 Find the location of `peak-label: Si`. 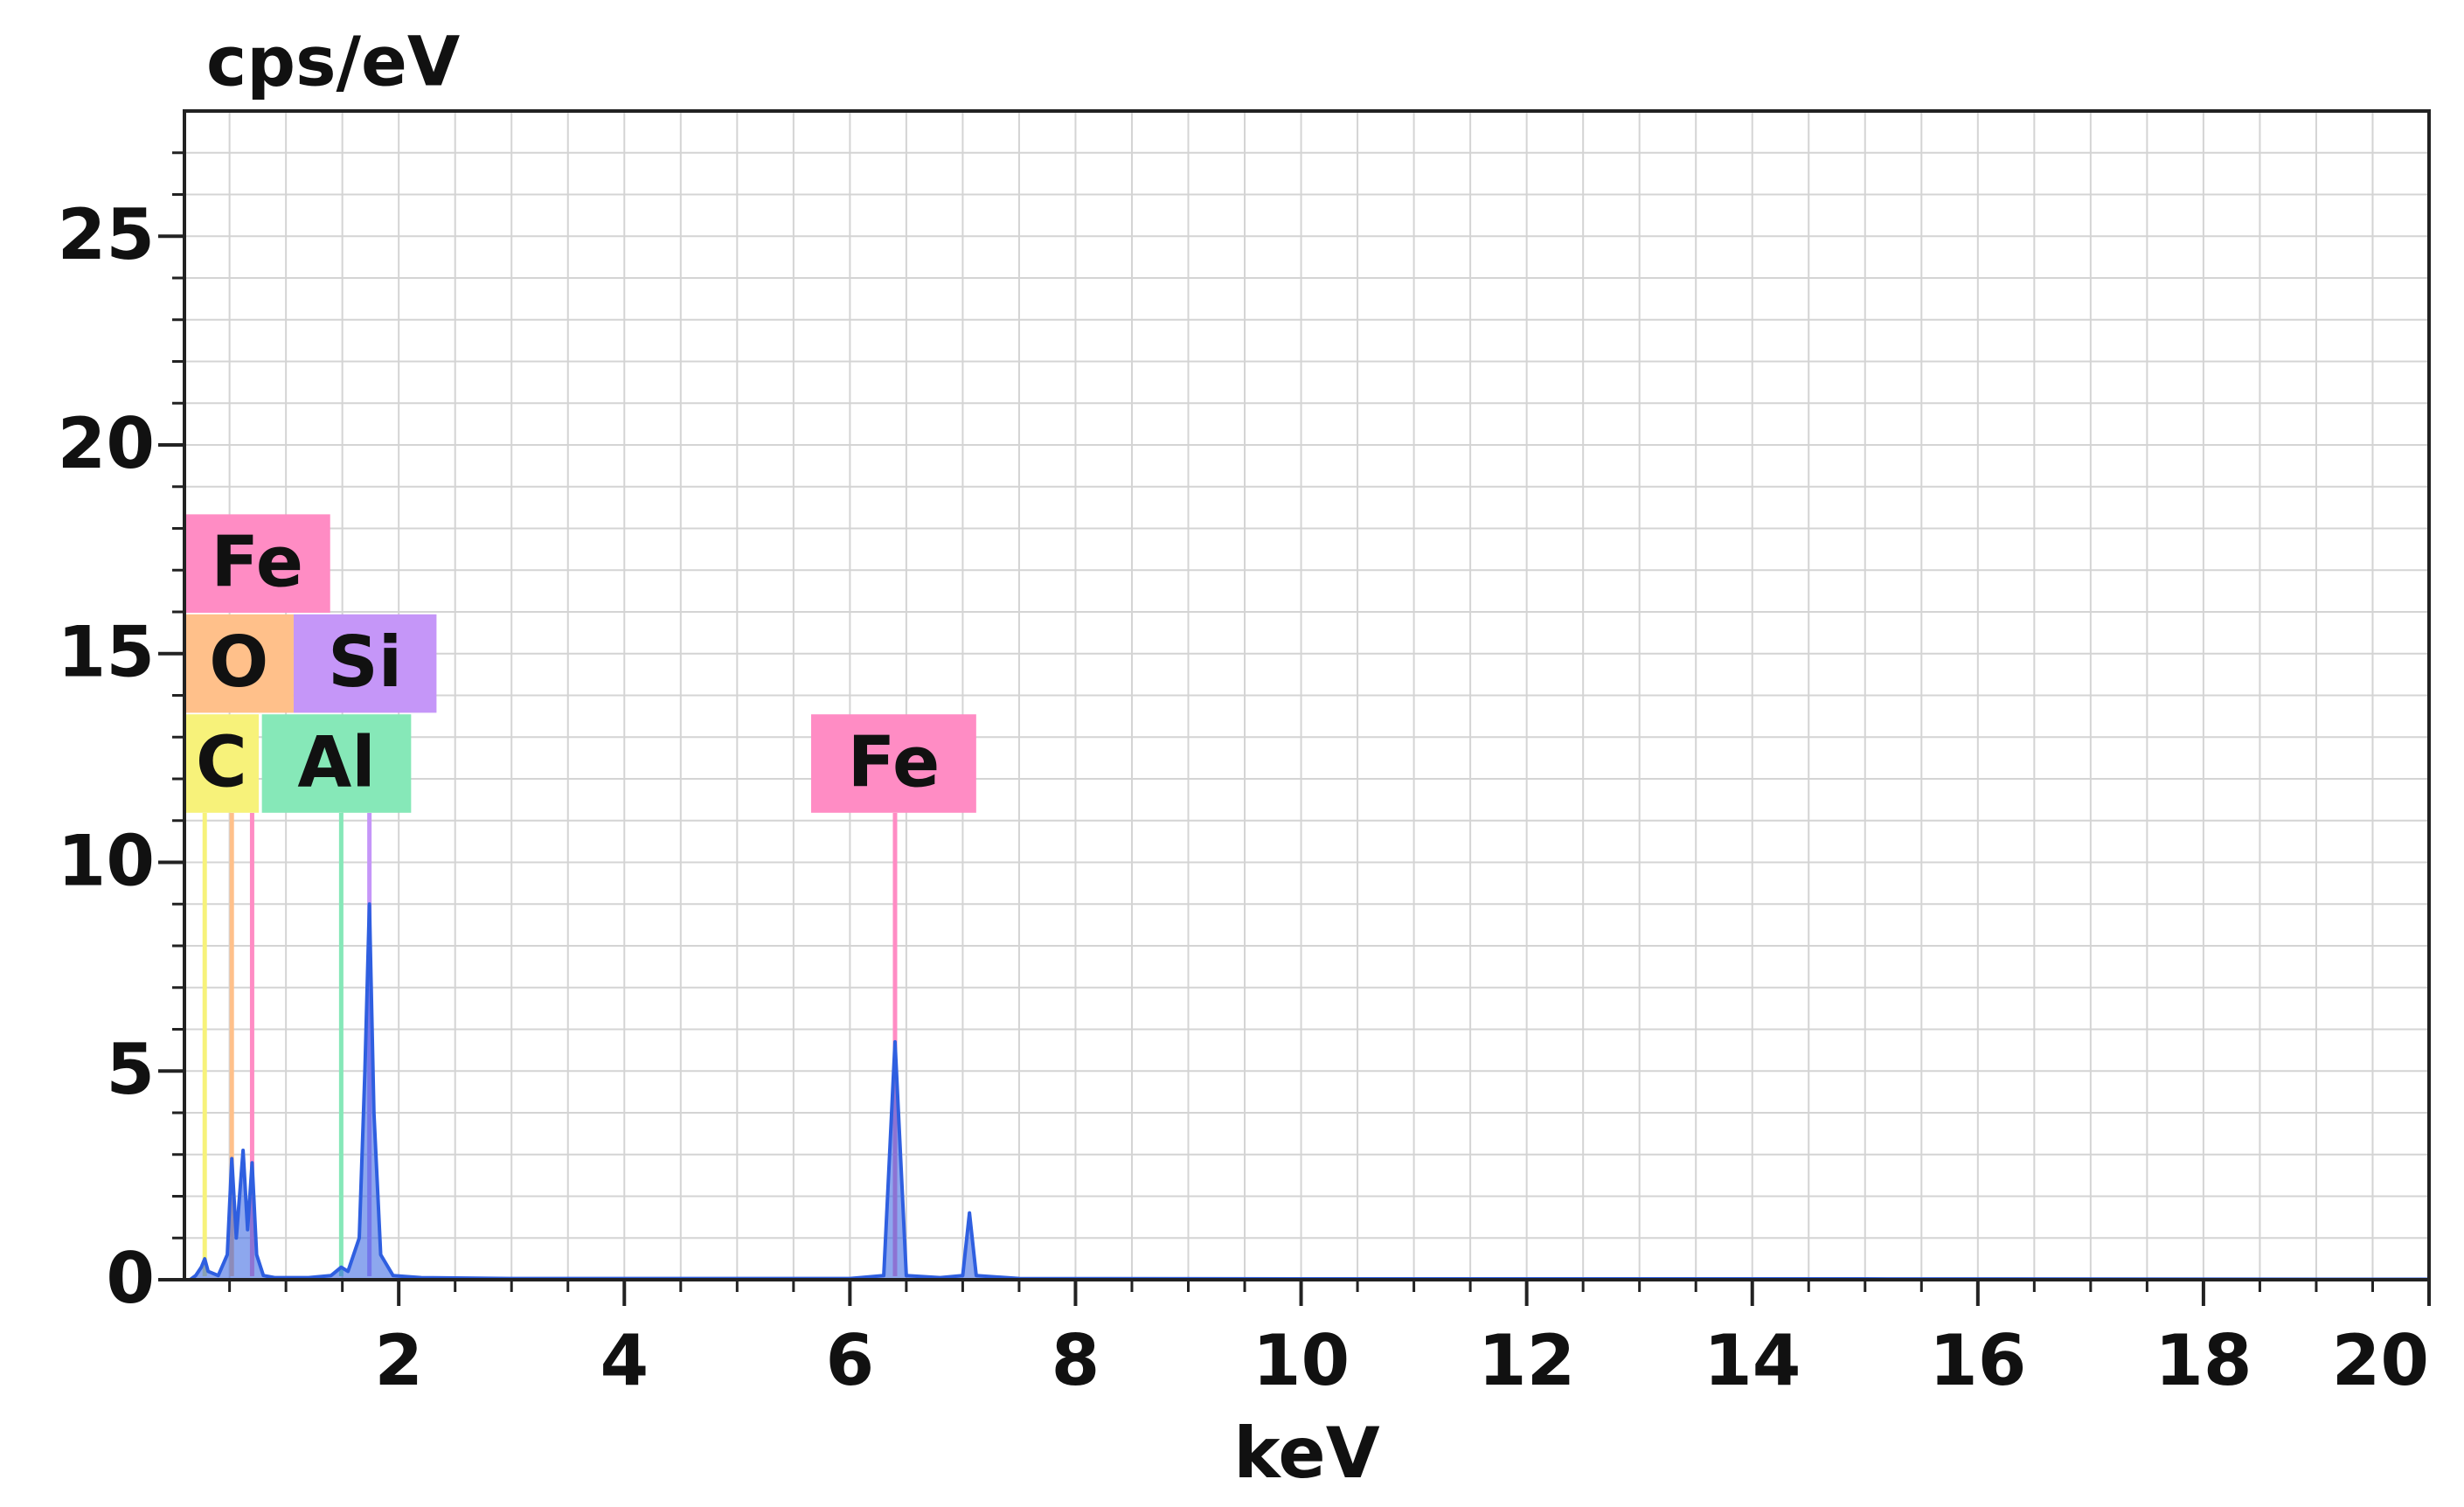

peak-label: Si is located at coordinates (365, 662).